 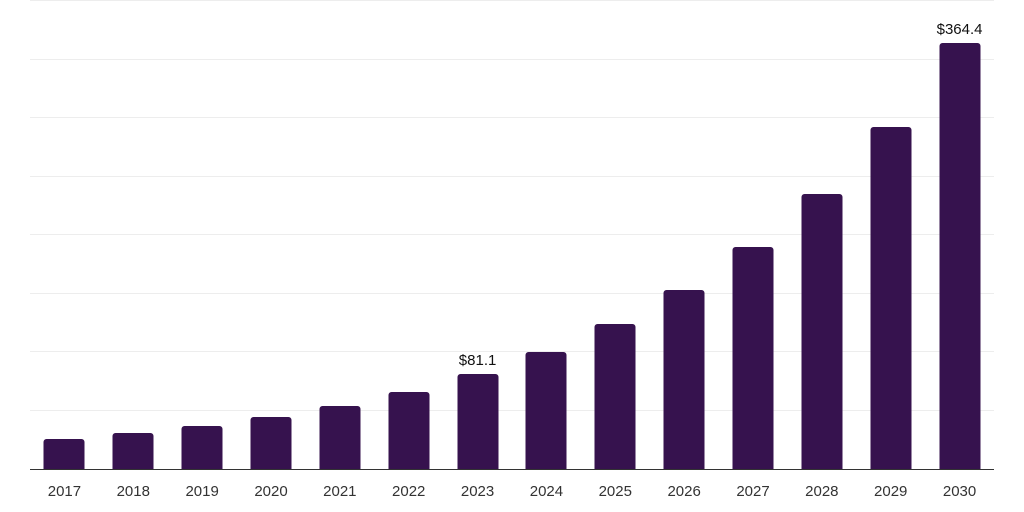 I want to click on x-tick-label-2025: 2025, so click(x=615, y=491).